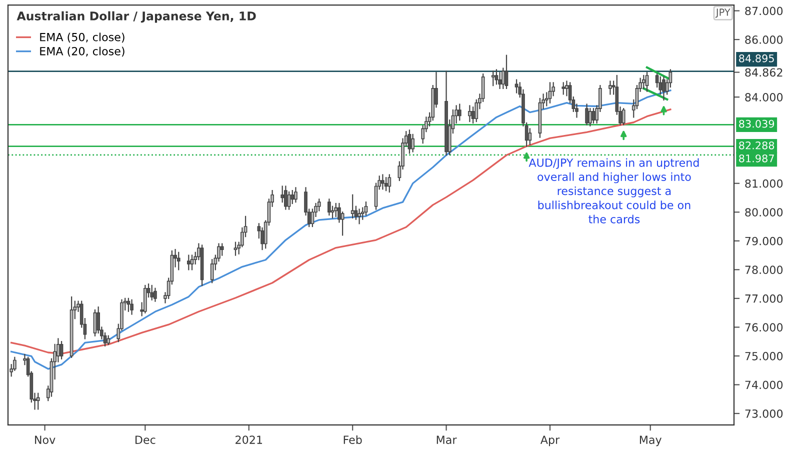 This screenshot has width=800, height=456. I want to click on x-tick-label: Mar, so click(446, 440).